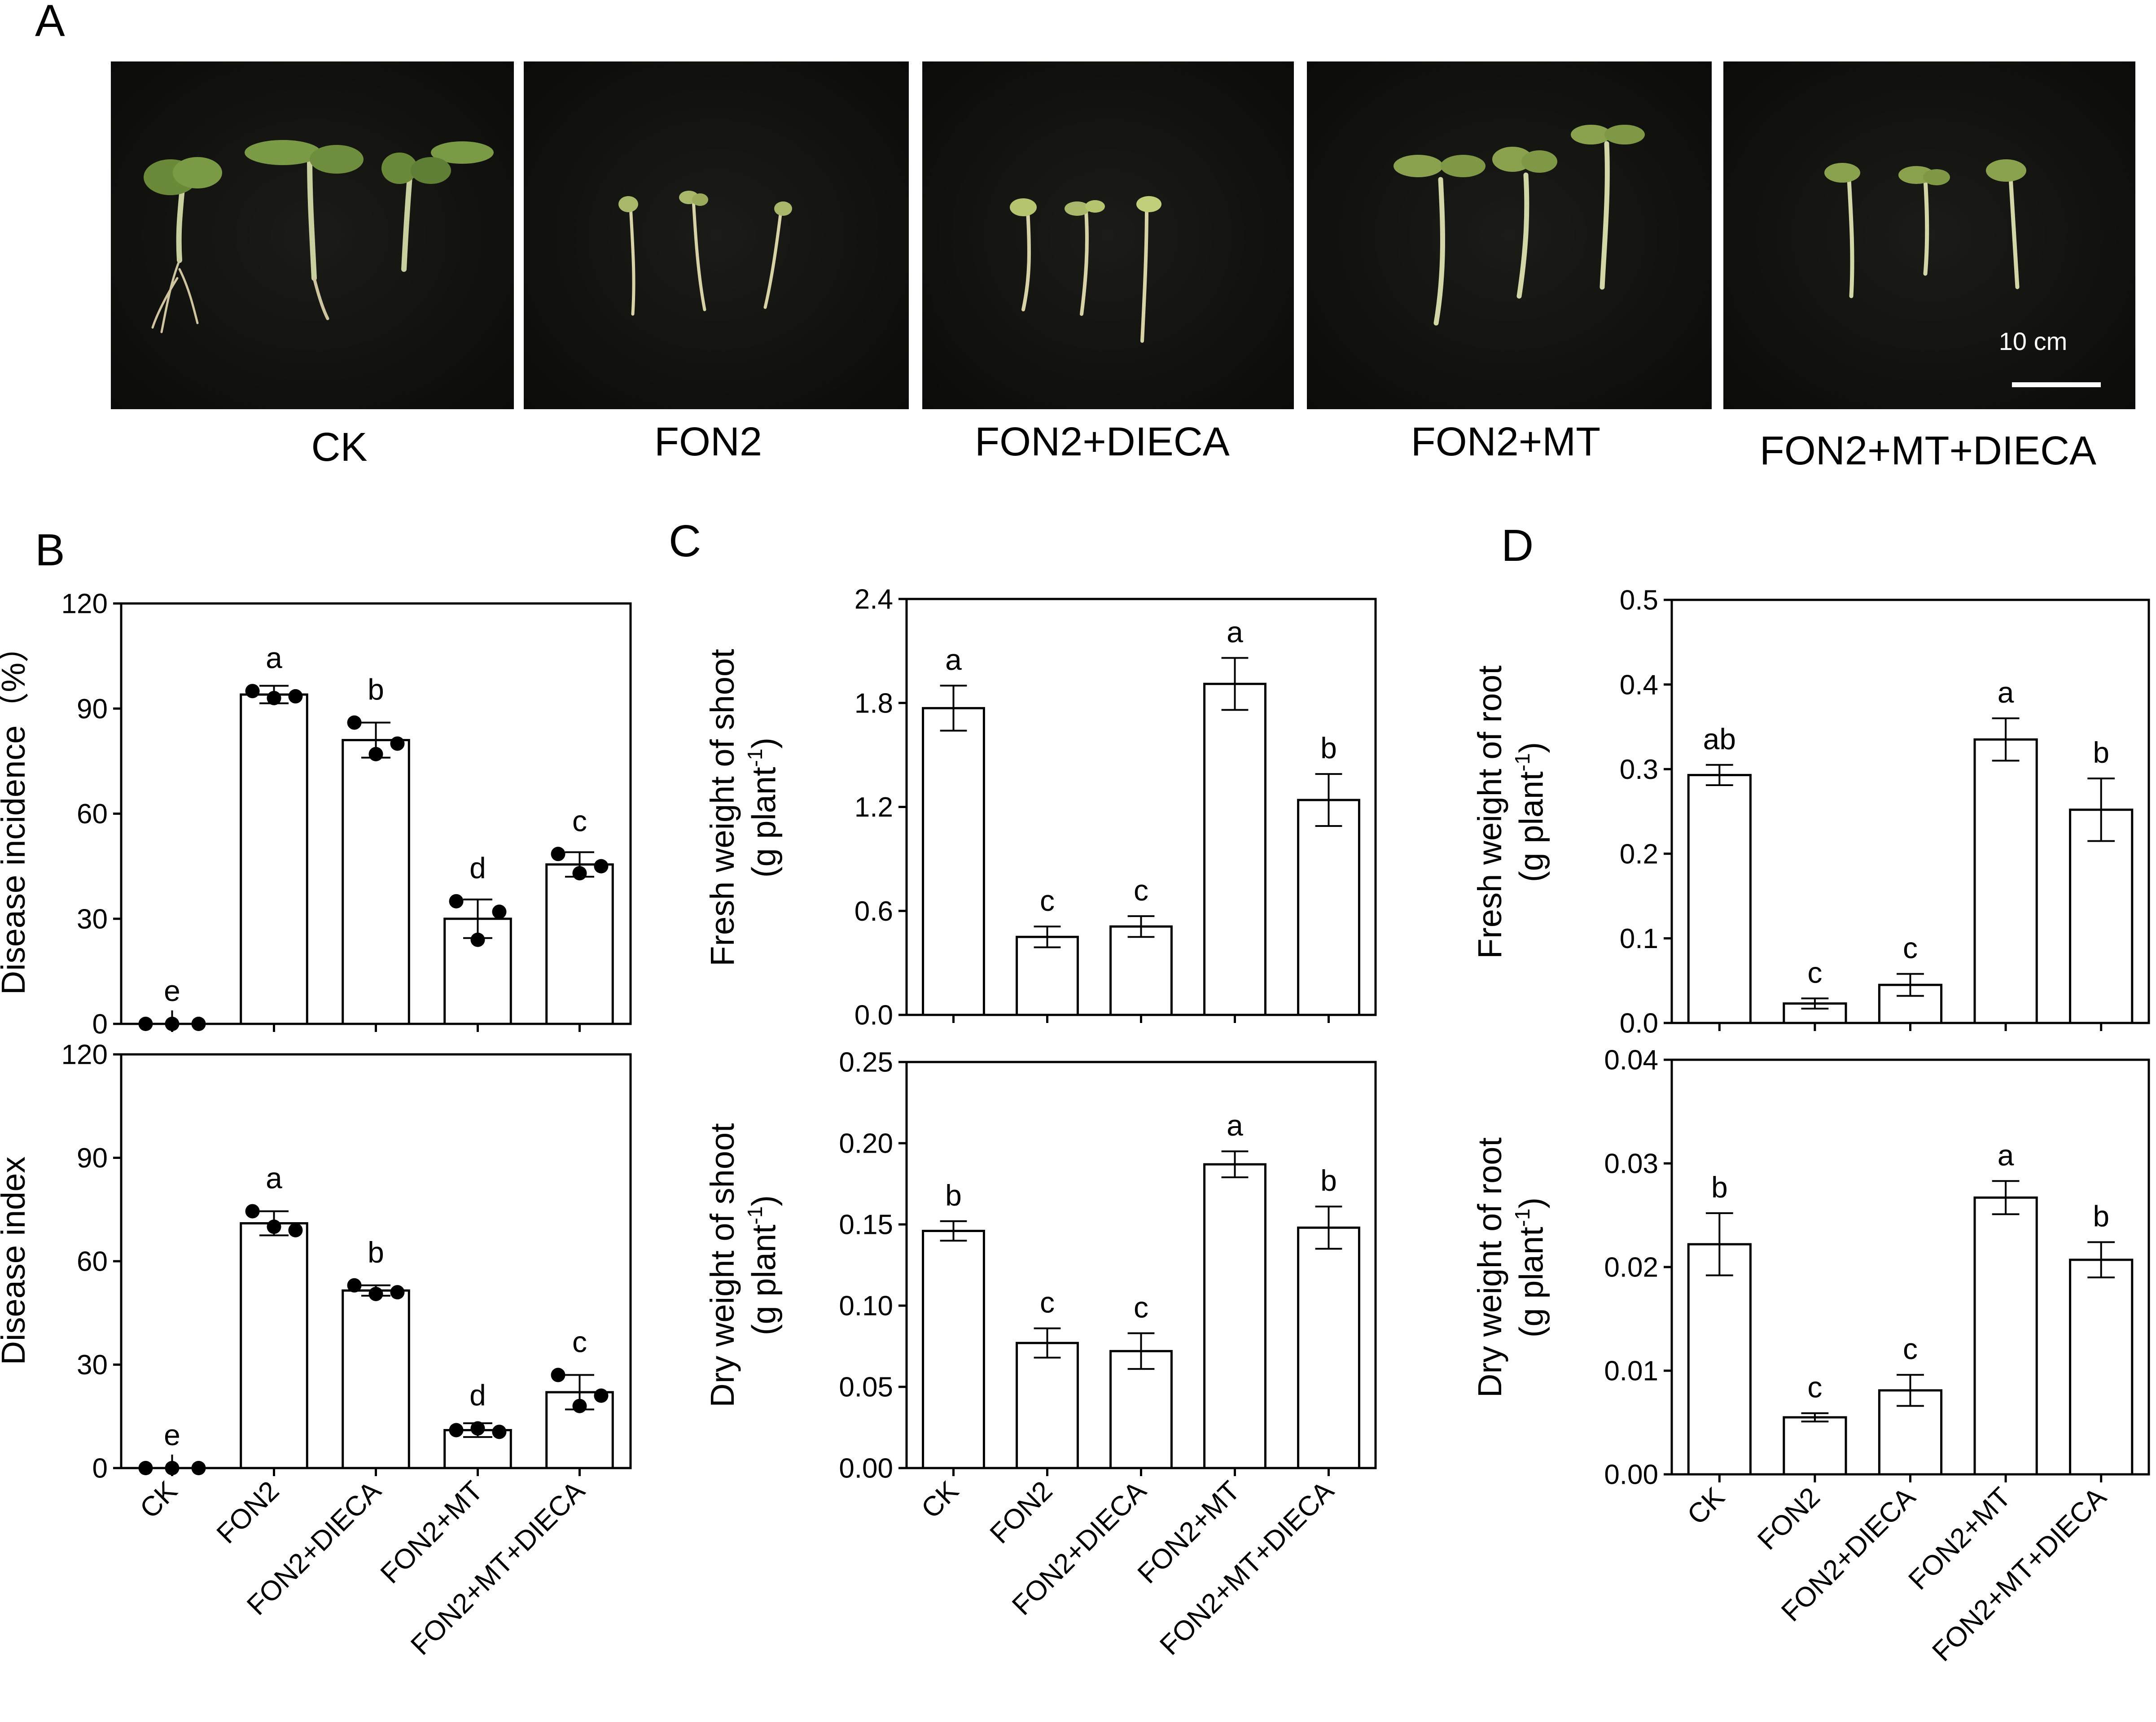 This screenshot has width=2156, height=1722. I want to click on y-tick-label: 0.10, so click(866, 1307).